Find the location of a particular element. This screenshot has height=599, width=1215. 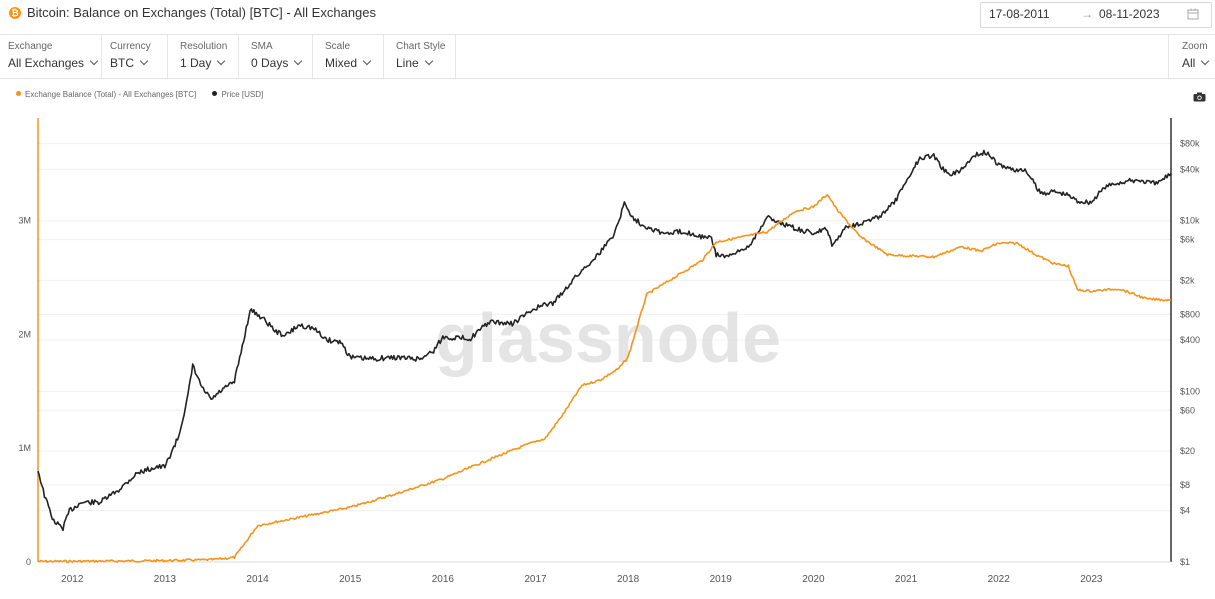

date-range-picker: 17-08-2011 → 08-11-2023 is located at coordinates (1096, 15).